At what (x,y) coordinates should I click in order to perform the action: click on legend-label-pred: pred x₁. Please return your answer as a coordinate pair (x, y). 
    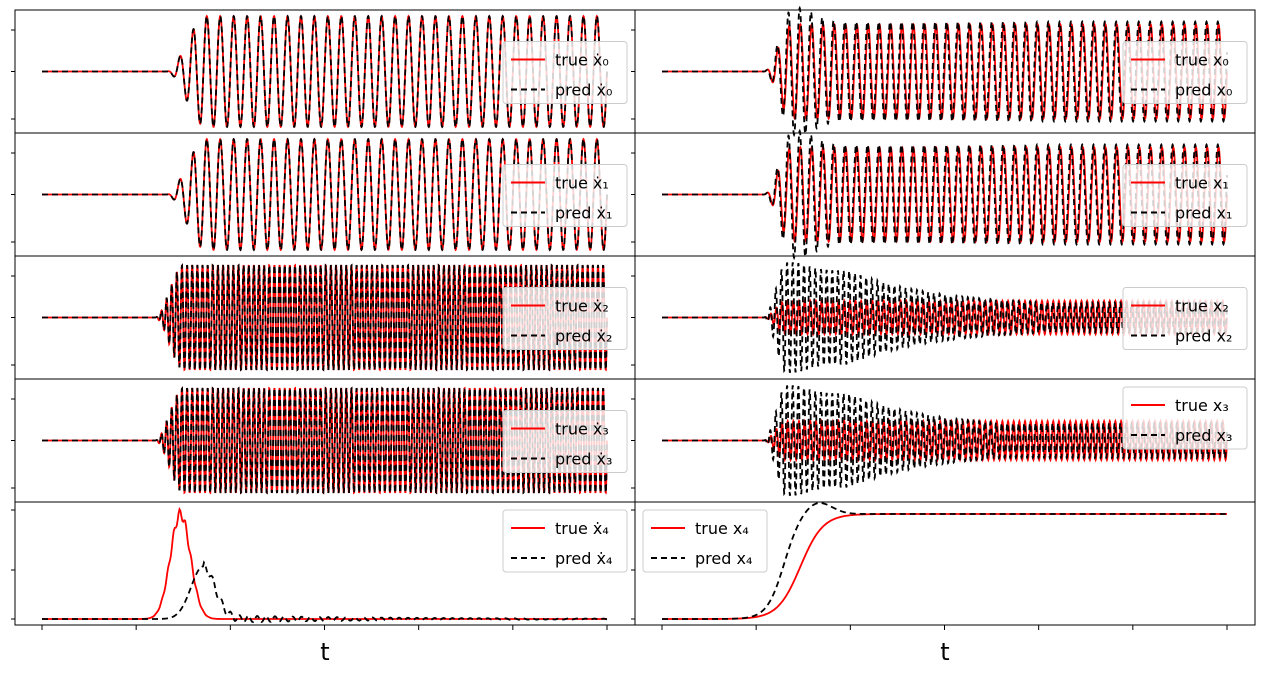
    Looking at the image, I should click on (1203, 213).